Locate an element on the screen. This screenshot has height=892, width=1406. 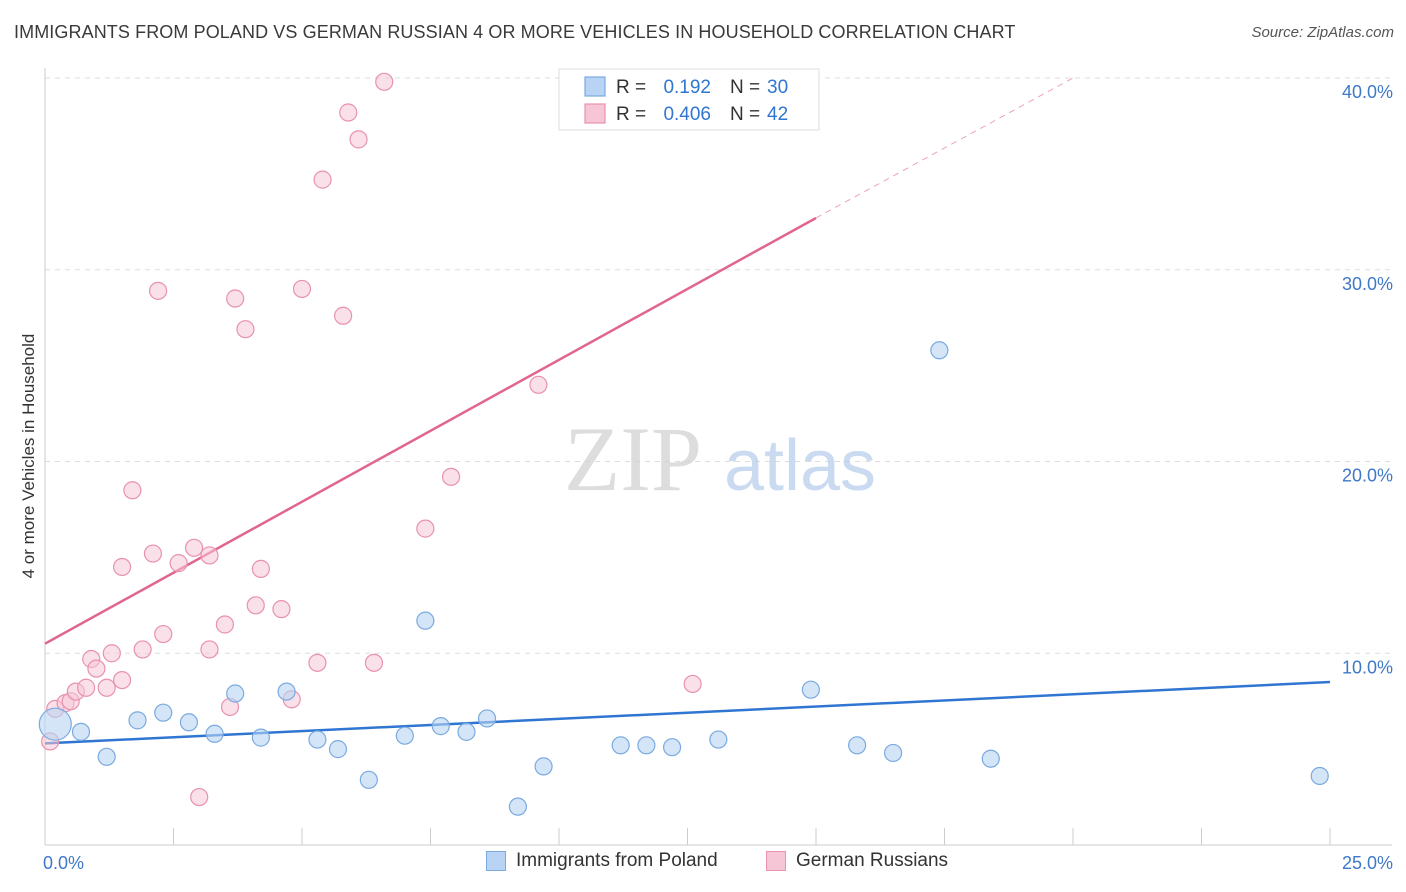
x-tick-label: 0.0% is located at coordinates (63, 863).